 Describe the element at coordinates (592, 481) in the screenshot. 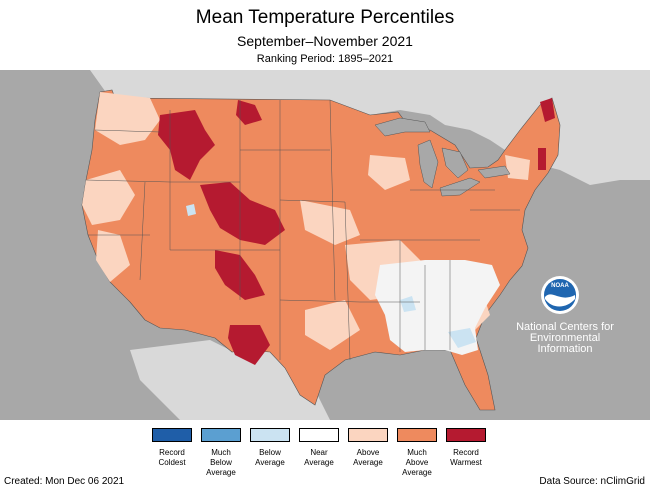

I see `data-source: Data Source: nClimGrid` at that location.